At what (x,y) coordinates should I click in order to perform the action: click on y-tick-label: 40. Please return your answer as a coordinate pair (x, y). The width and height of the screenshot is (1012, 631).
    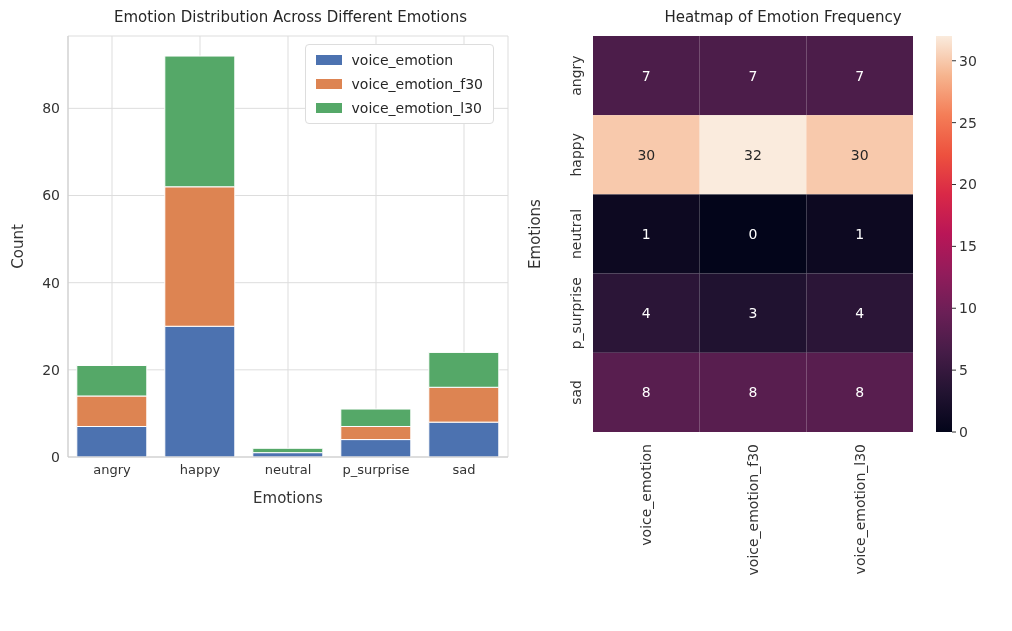
    Looking at the image, I should click on (51, 282).